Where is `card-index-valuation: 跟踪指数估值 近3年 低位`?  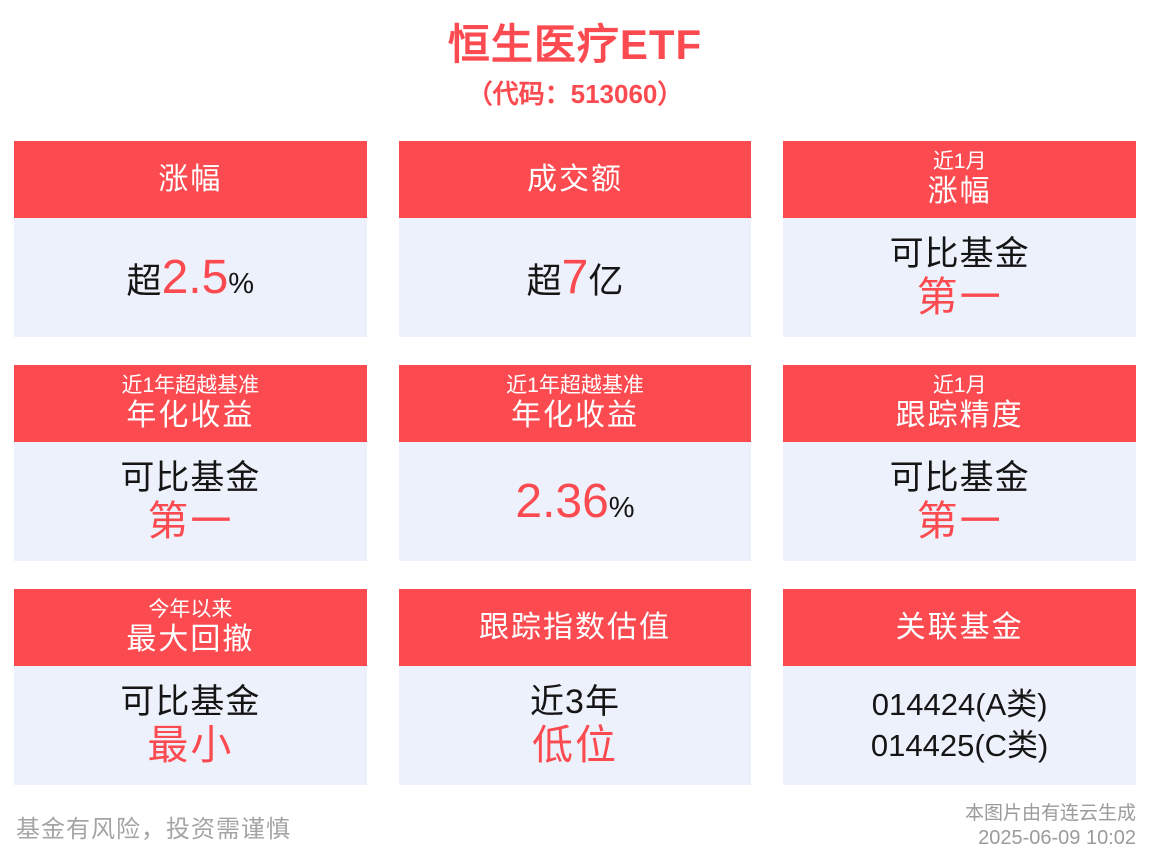 card-index-valuation: 跟踪指数估值 近3年 低位 is located at coordinates (575, 687).